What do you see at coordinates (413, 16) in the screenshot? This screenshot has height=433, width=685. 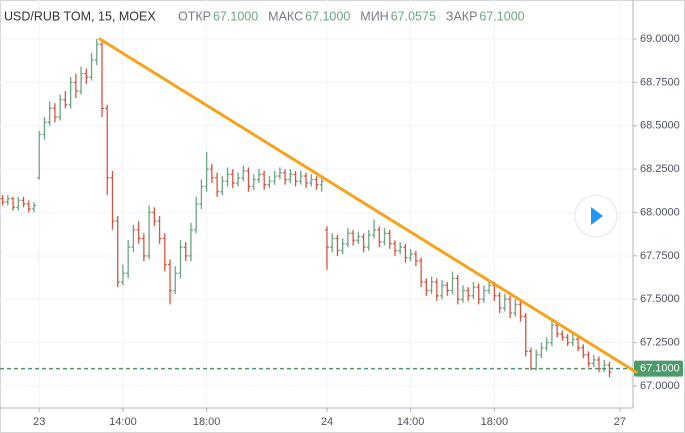 I see `field-value: 67.0575` at bounding box center [413, 16].